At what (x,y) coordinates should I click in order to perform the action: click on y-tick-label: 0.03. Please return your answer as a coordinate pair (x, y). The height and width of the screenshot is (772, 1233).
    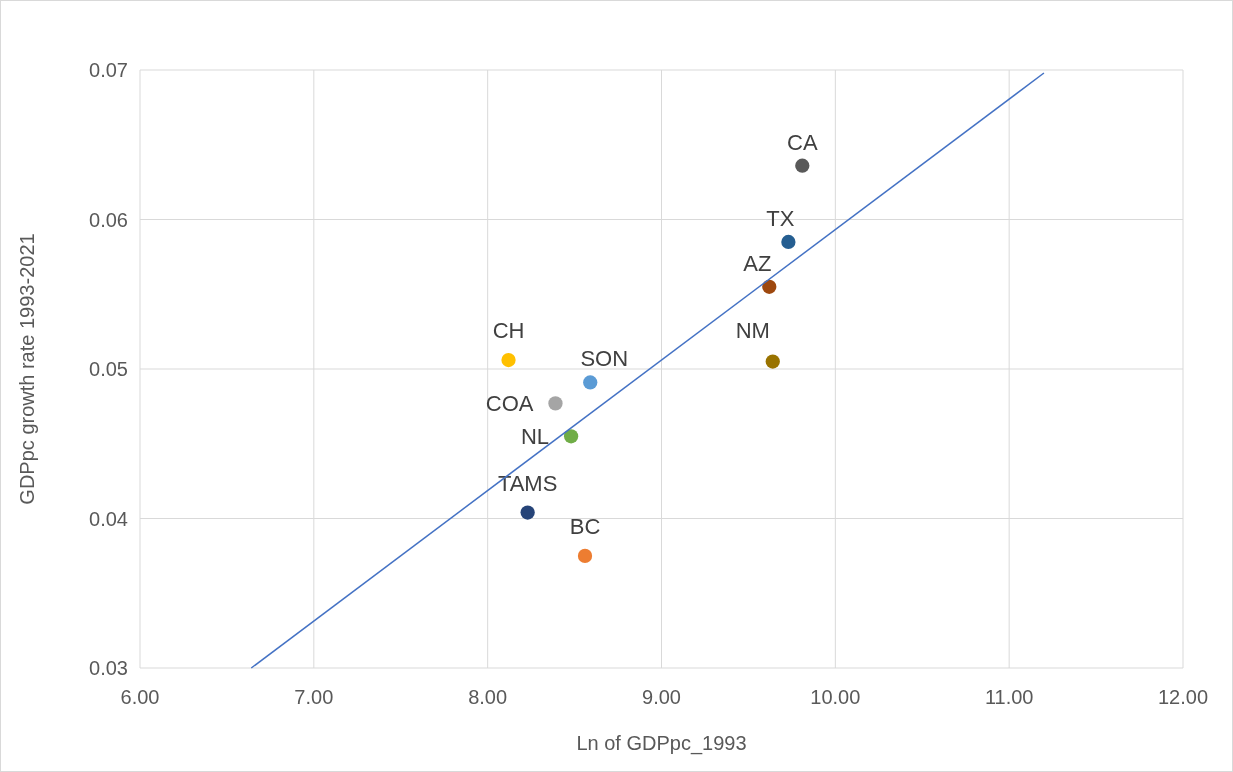
    Looking at the image, I should click on (108, 668).